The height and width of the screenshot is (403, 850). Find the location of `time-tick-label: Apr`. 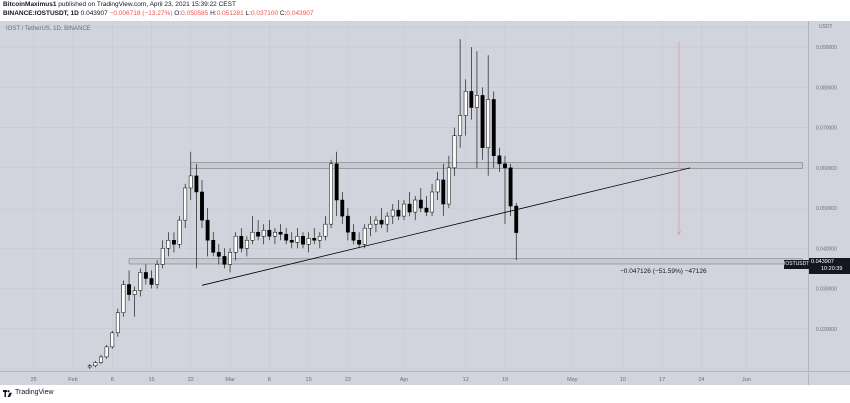

time-tick-label: Apr is located at coordinates (404, 380).